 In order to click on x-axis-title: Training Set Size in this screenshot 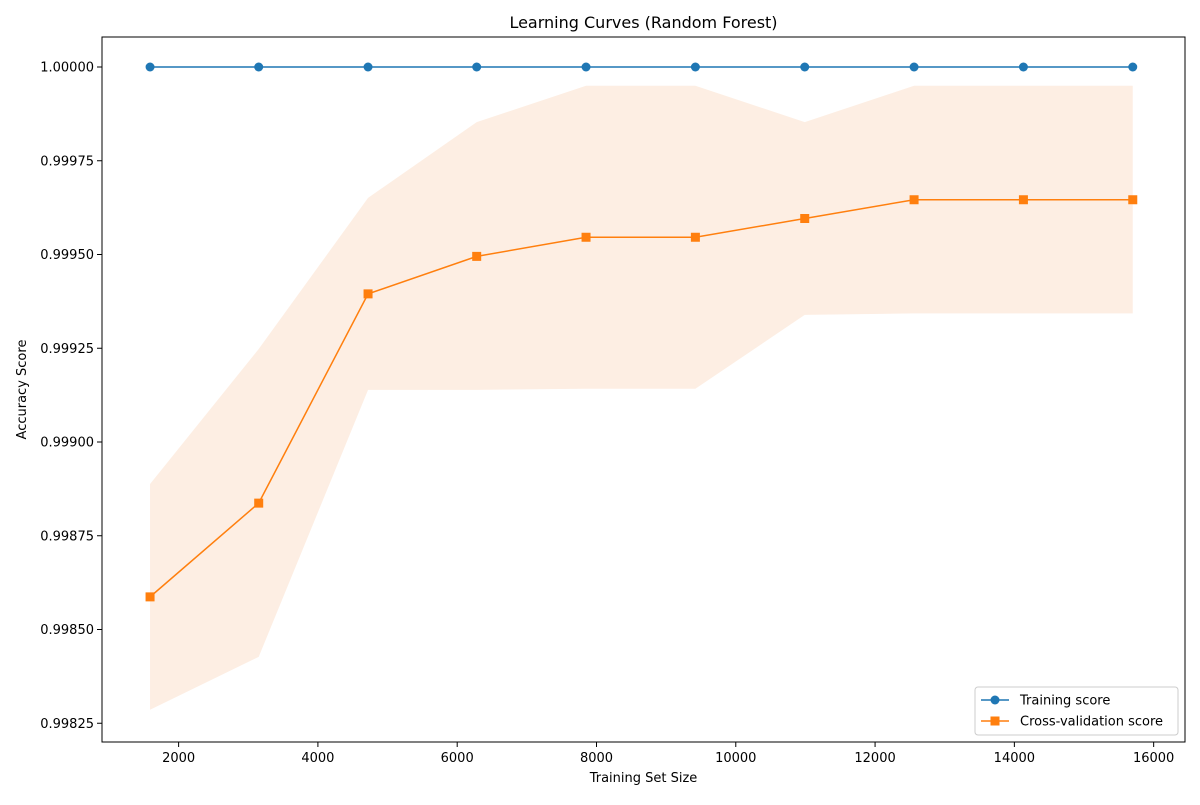, I will do `click(643, 778)`.